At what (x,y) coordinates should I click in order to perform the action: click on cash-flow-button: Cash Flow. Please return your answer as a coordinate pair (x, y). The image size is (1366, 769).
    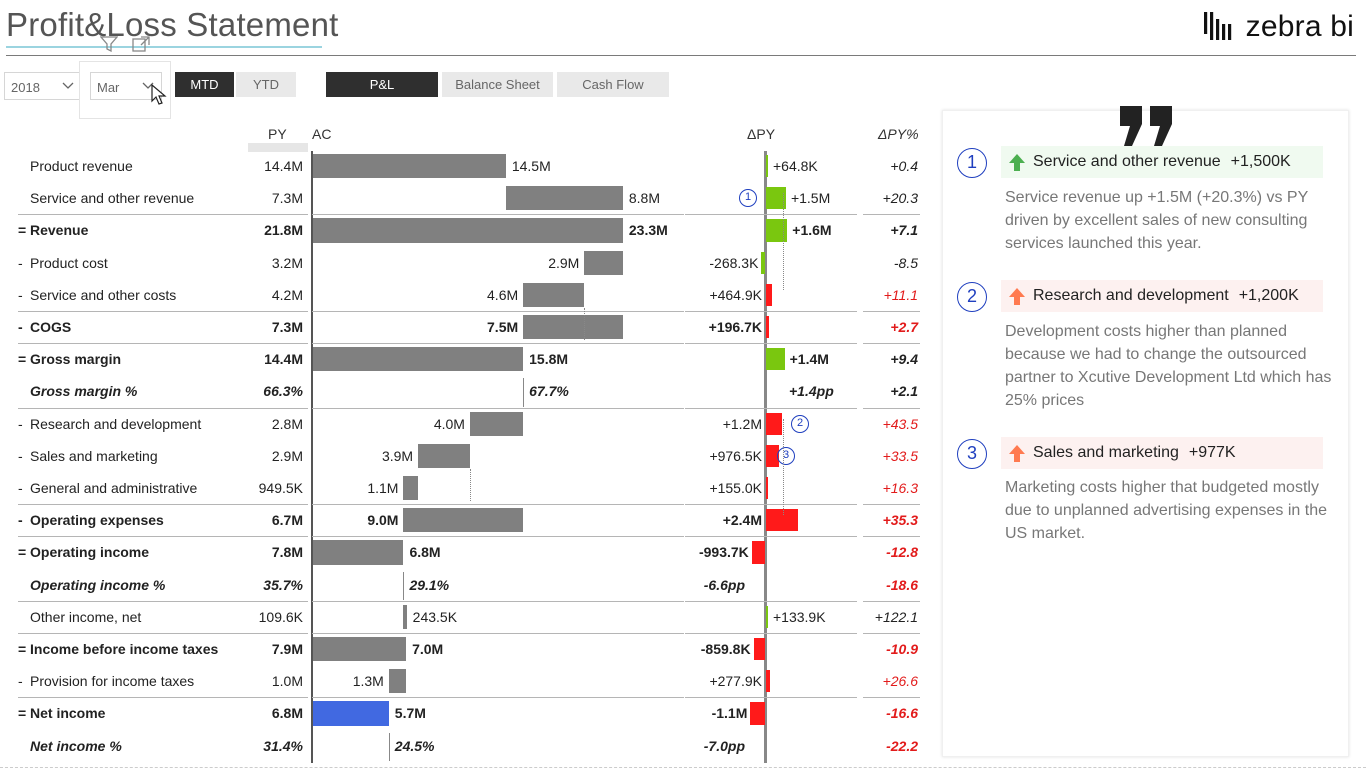
    Looking at the image, I should click on (613, 84).